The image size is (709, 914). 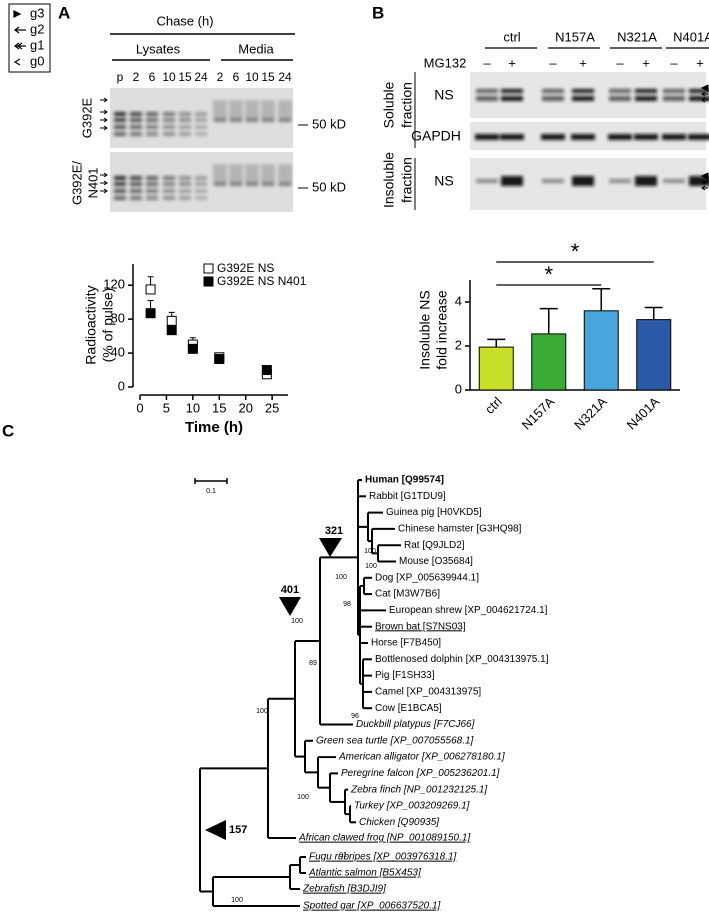 What do you see at coordinates (86, 117) in the screenshot?
I see `sample-label: G392E` at bounding box center [86, 117].